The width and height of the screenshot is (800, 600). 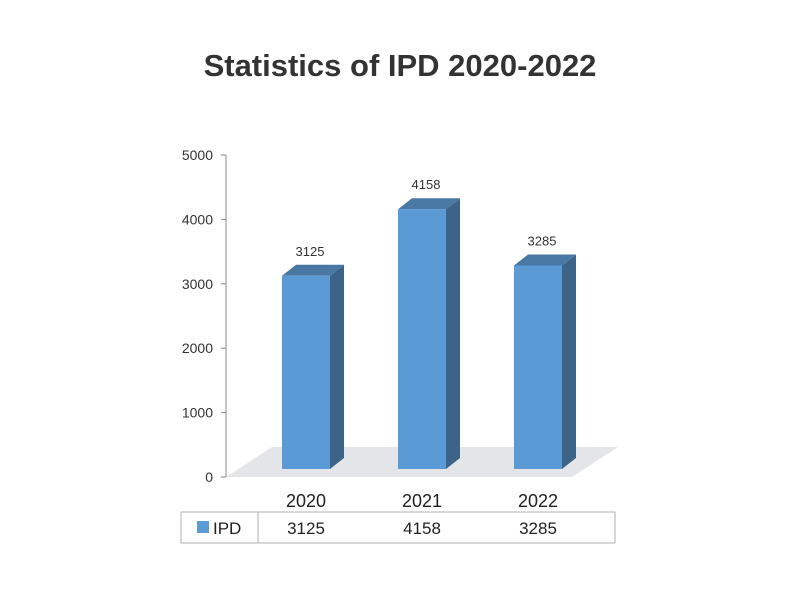 I want to click on data-table-value: 3125, so click(x=306, y=528).